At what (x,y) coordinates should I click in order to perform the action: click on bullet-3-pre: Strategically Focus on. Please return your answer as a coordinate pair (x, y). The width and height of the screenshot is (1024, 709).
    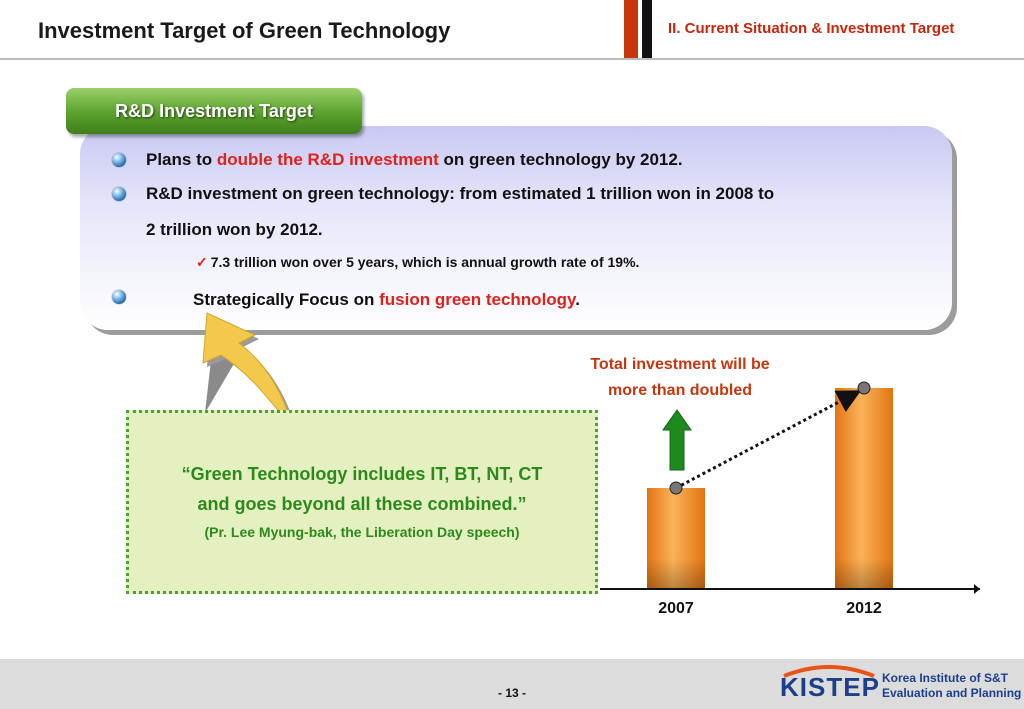
    Looking at the image, I should click on (286, 299).